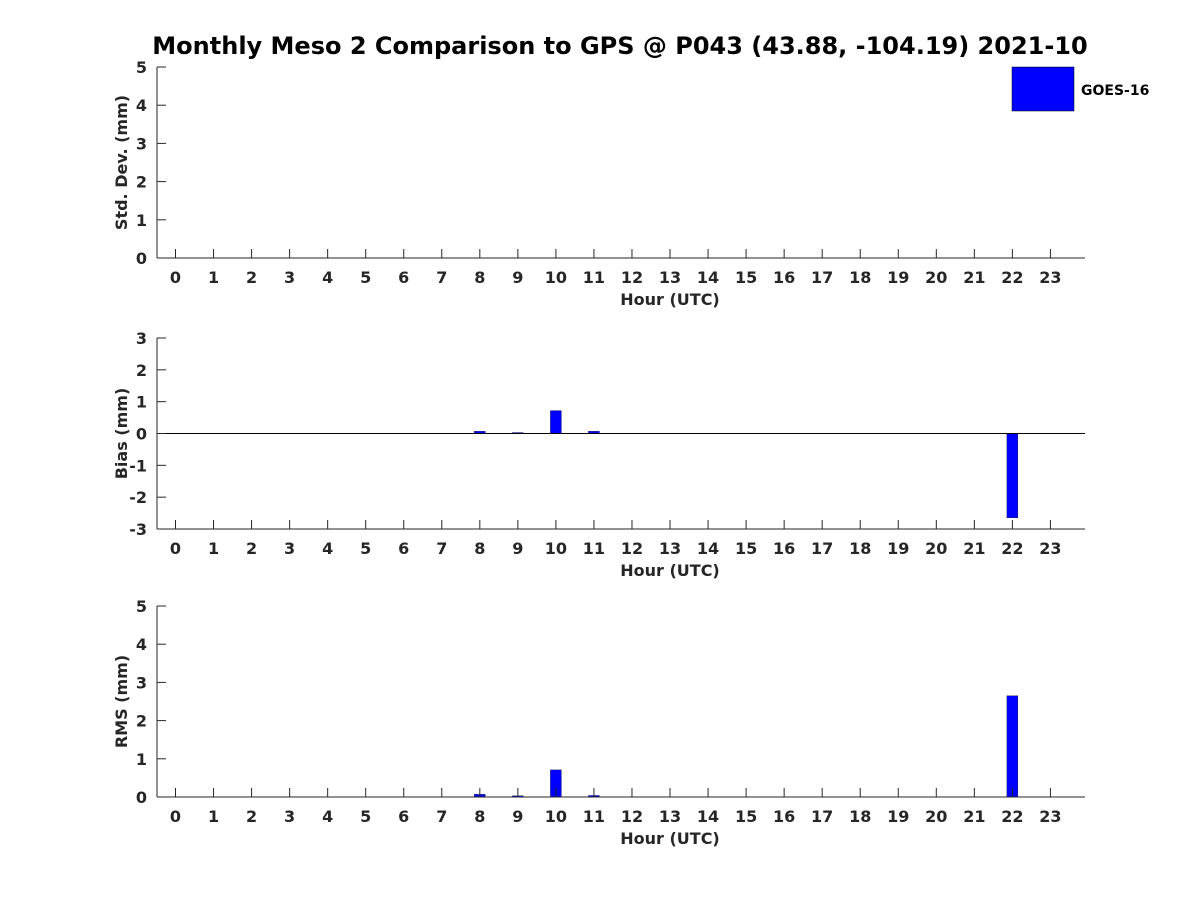  What do you see at coordinates (1043, 89) in the screenshot?
I see `legend-swatch` at bounding box center [1043, 89].